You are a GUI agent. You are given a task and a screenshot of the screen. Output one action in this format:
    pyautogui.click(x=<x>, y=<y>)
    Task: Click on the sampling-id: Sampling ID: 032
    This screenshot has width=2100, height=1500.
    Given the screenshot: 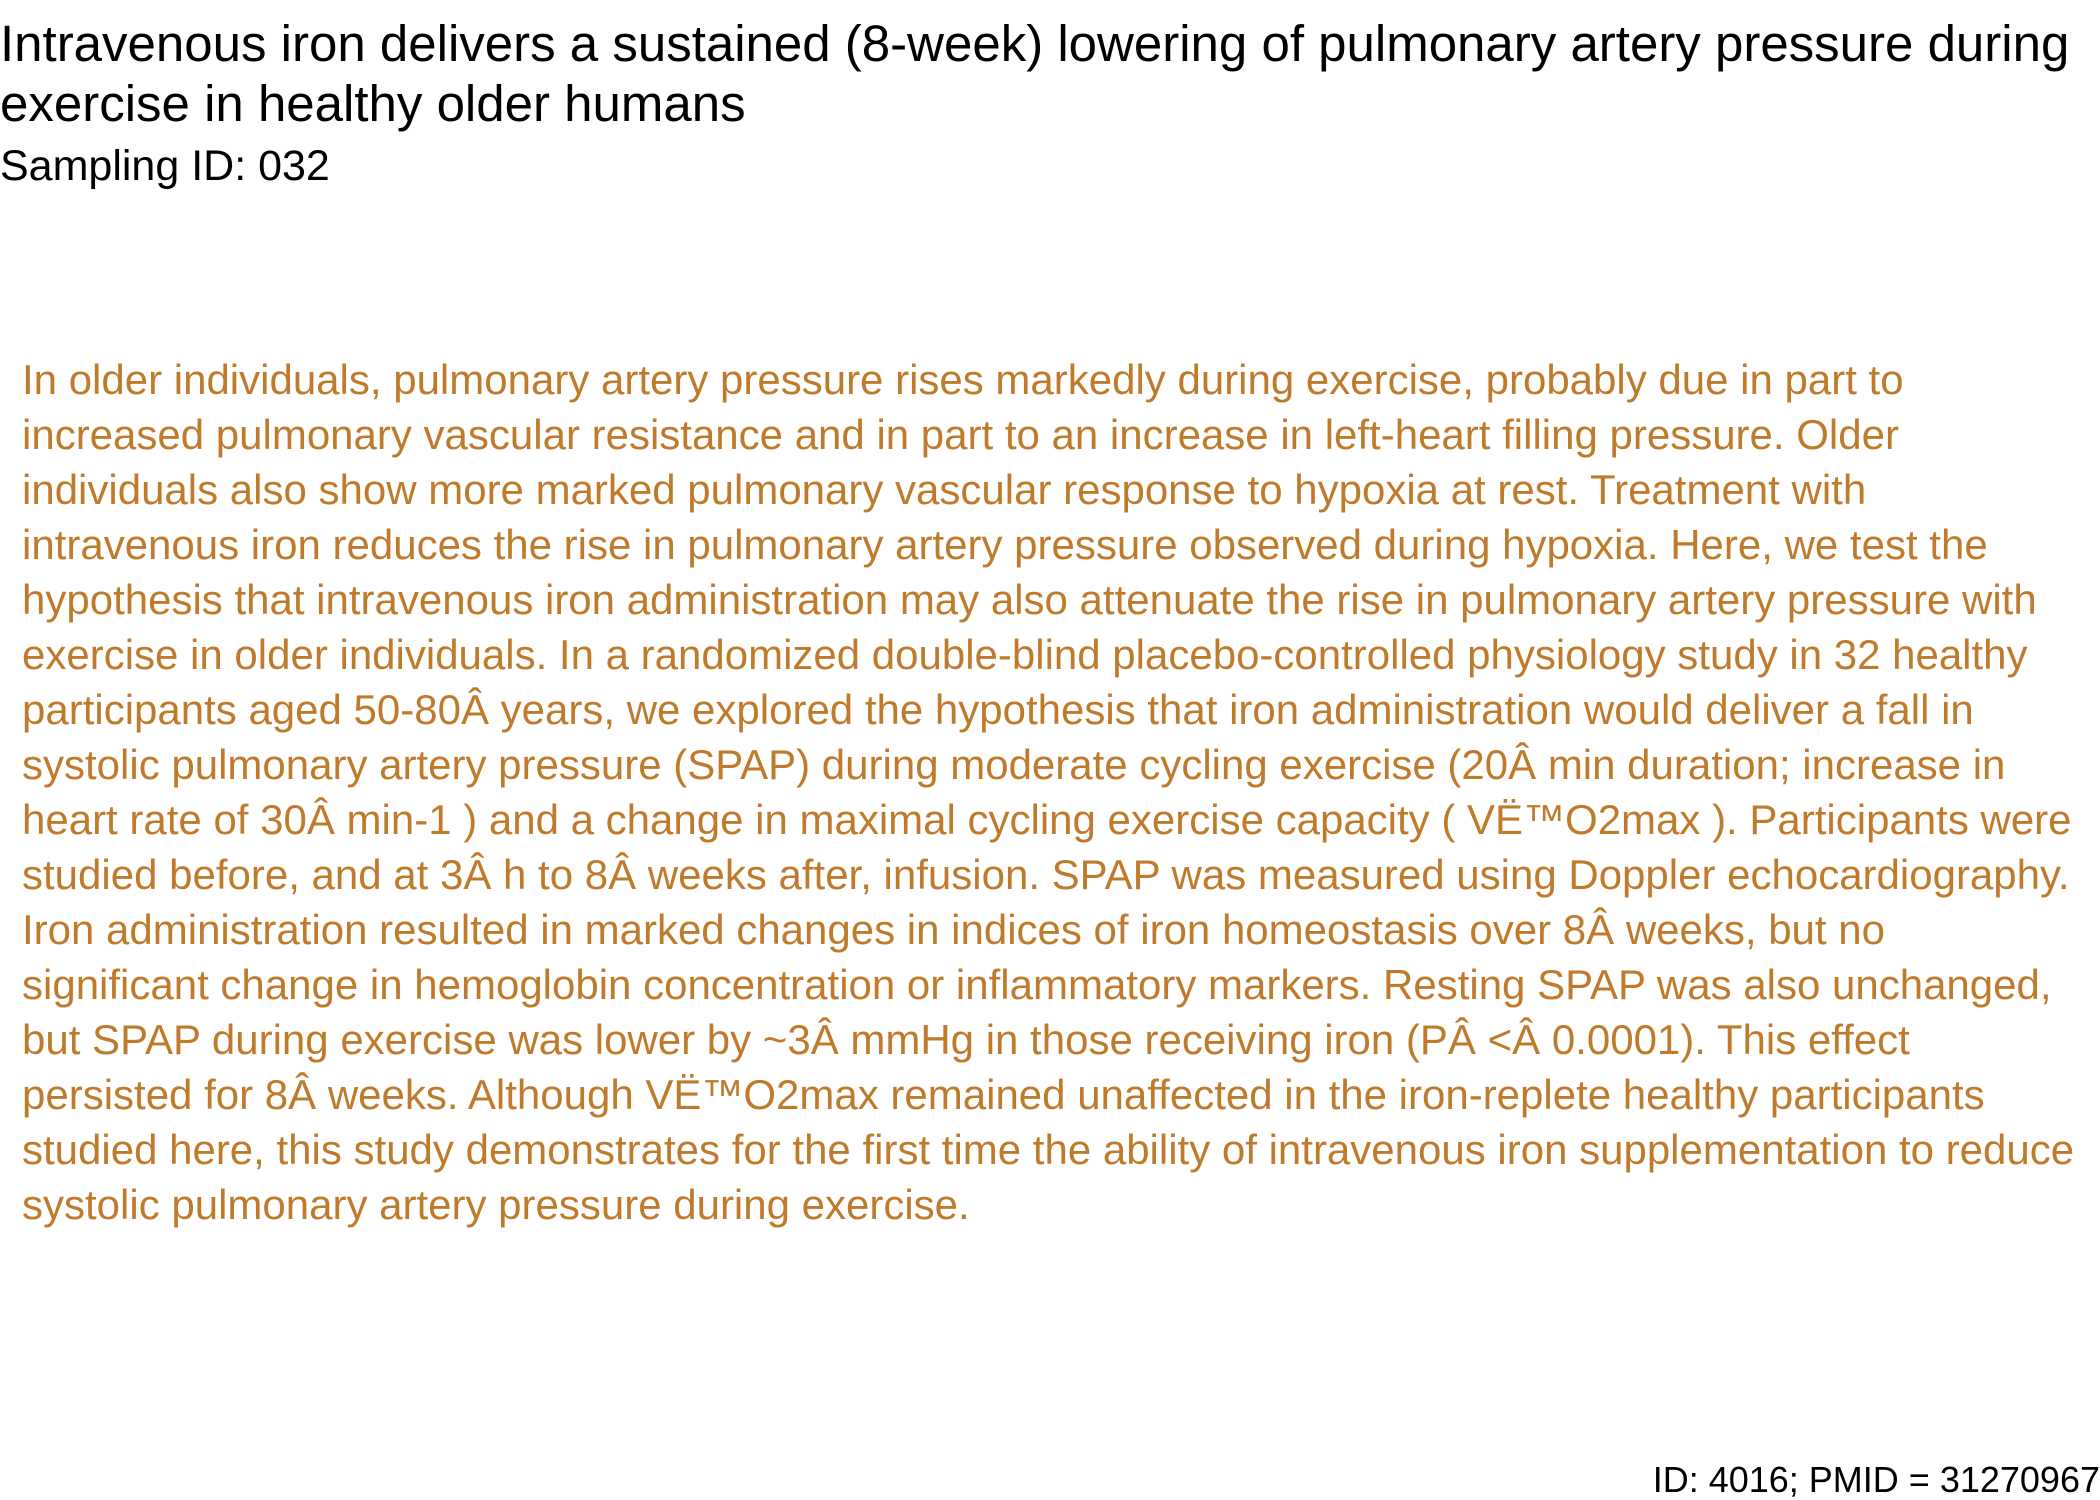 What is the action you would take?
    pyautogui.click(x=165, y=166)
    